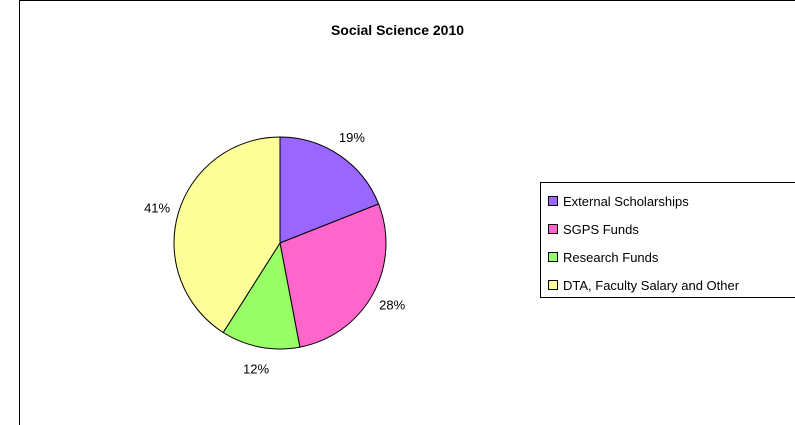  I want to click on legend-item-external-scholarships: External Scholarships, so click(618, 201).